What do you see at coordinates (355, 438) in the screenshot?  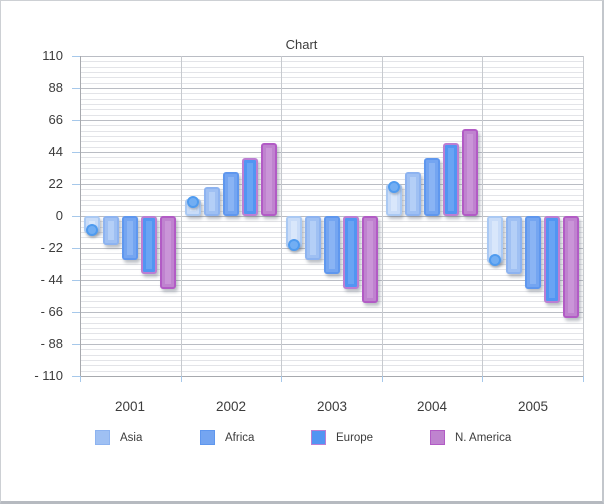 I see `legend-label: Europe` at bounding box center [355, 438].